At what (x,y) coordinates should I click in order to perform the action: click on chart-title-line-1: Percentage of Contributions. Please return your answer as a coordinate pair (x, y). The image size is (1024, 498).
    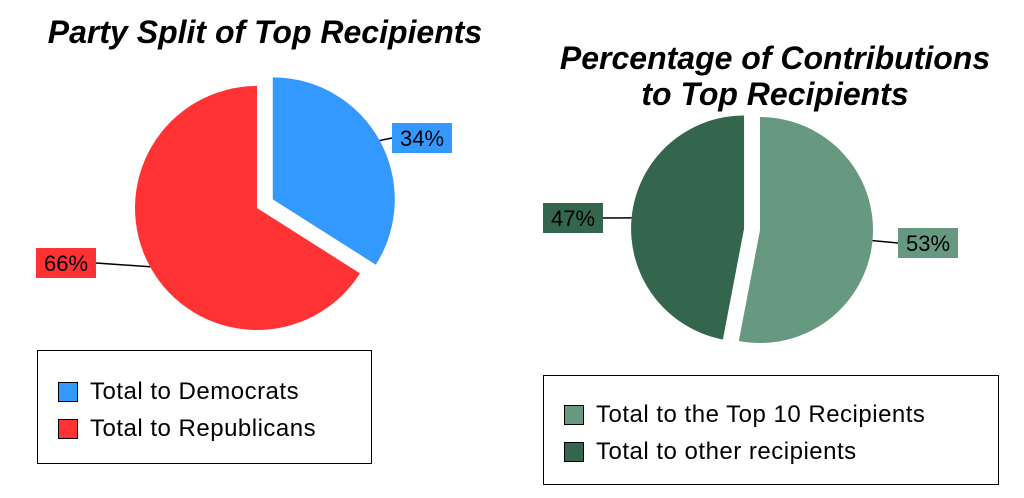
    Looking at the image, I should click on (775, 58).